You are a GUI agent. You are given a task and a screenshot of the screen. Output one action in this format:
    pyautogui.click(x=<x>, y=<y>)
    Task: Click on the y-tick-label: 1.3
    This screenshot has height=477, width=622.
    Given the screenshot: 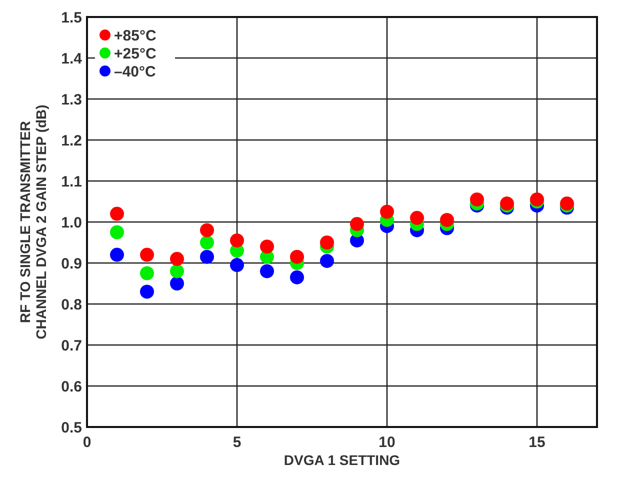 What is the action you would take?
    pyautogui.click(x=71, y=99)
    